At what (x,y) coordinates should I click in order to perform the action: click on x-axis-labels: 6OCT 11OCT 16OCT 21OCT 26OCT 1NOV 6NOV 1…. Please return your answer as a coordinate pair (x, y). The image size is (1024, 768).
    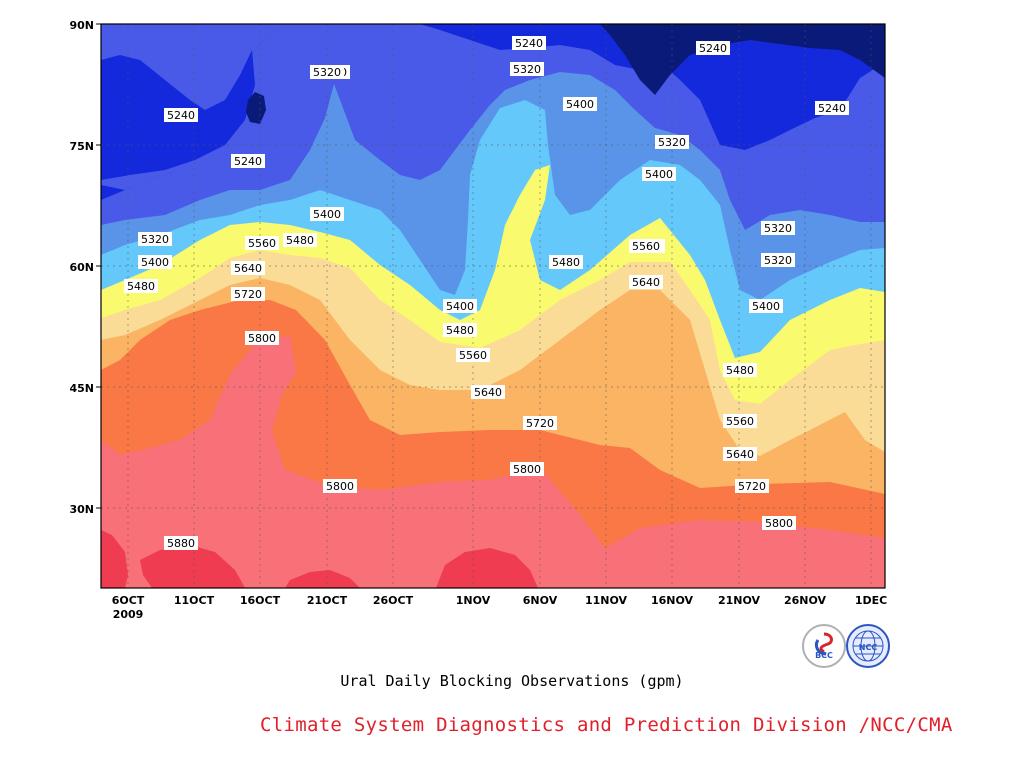
    Looking at the image, I should click on (499, 607).